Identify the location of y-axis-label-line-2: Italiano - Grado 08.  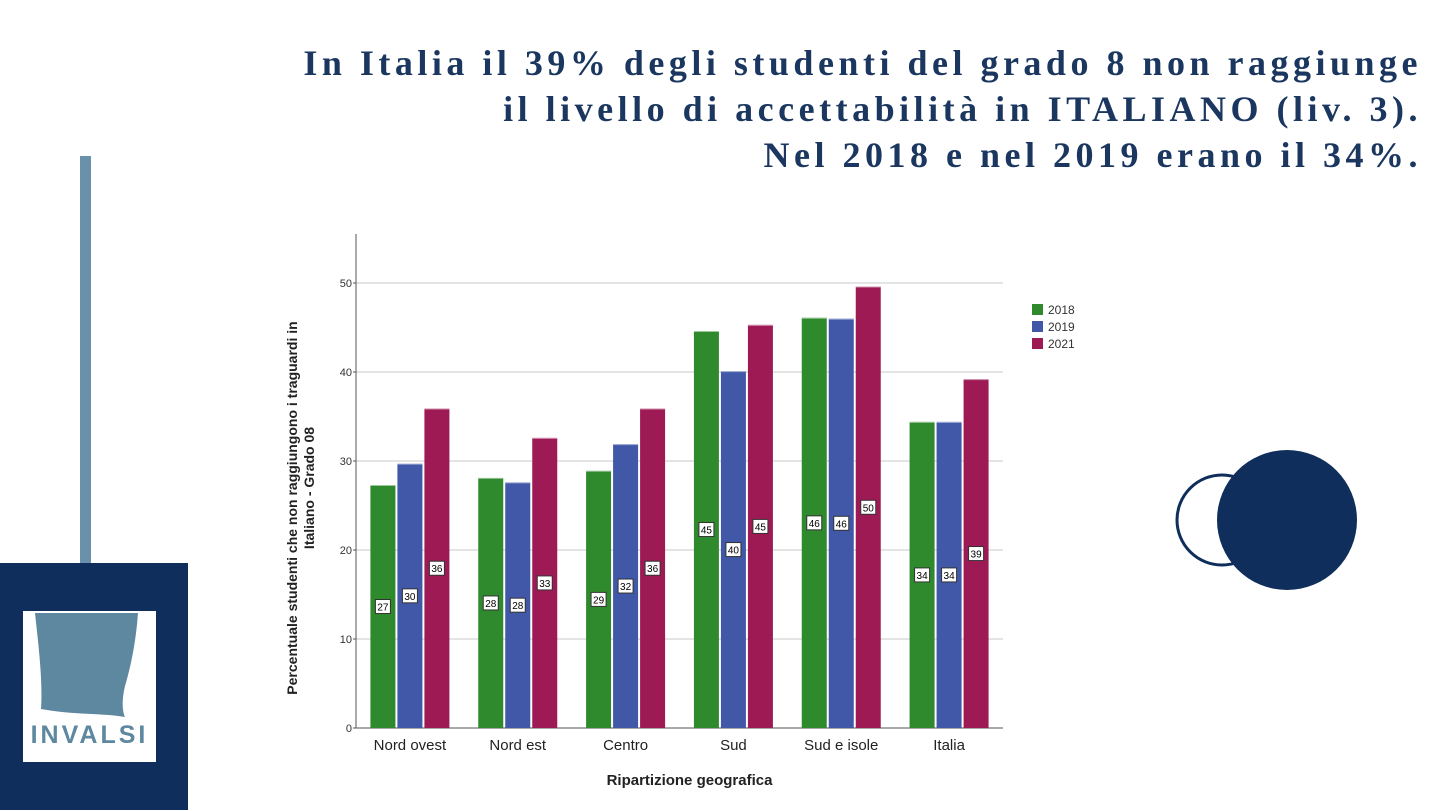
(309, 488).